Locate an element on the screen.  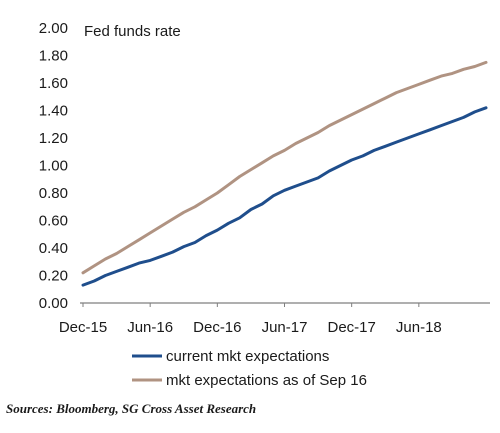
legend-label-2: mkt expectations as of Sep 16 is located at coordinates (266, 380).